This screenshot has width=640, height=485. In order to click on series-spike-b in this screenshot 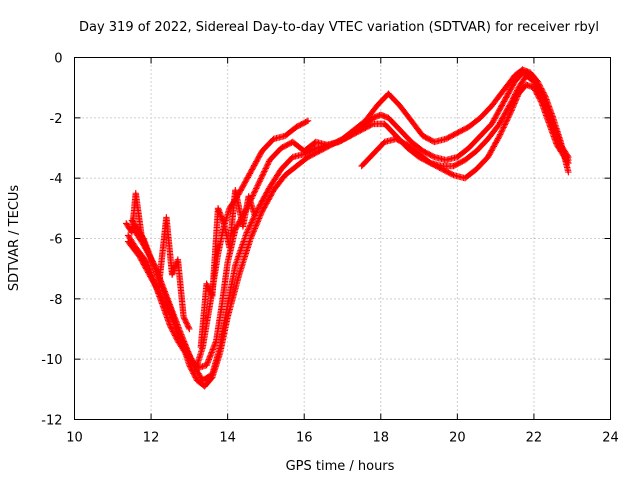, I will do `click(174, 273)`.